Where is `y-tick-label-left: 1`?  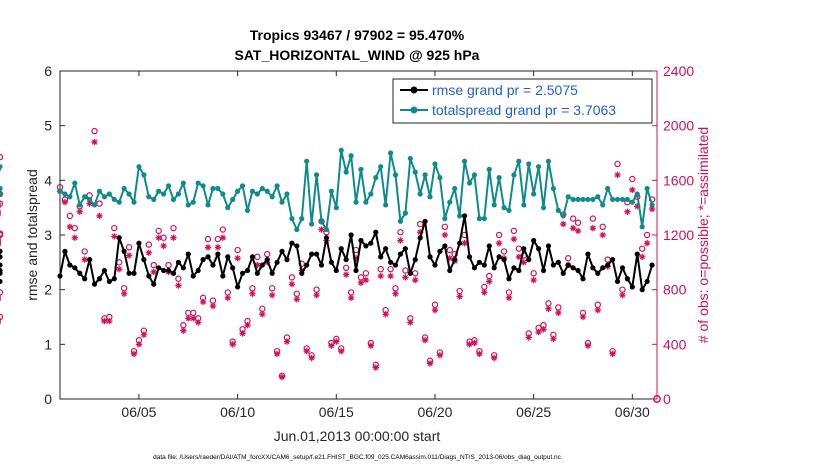
y-tick-label-left: 1 is located at coordinates (48, 344).